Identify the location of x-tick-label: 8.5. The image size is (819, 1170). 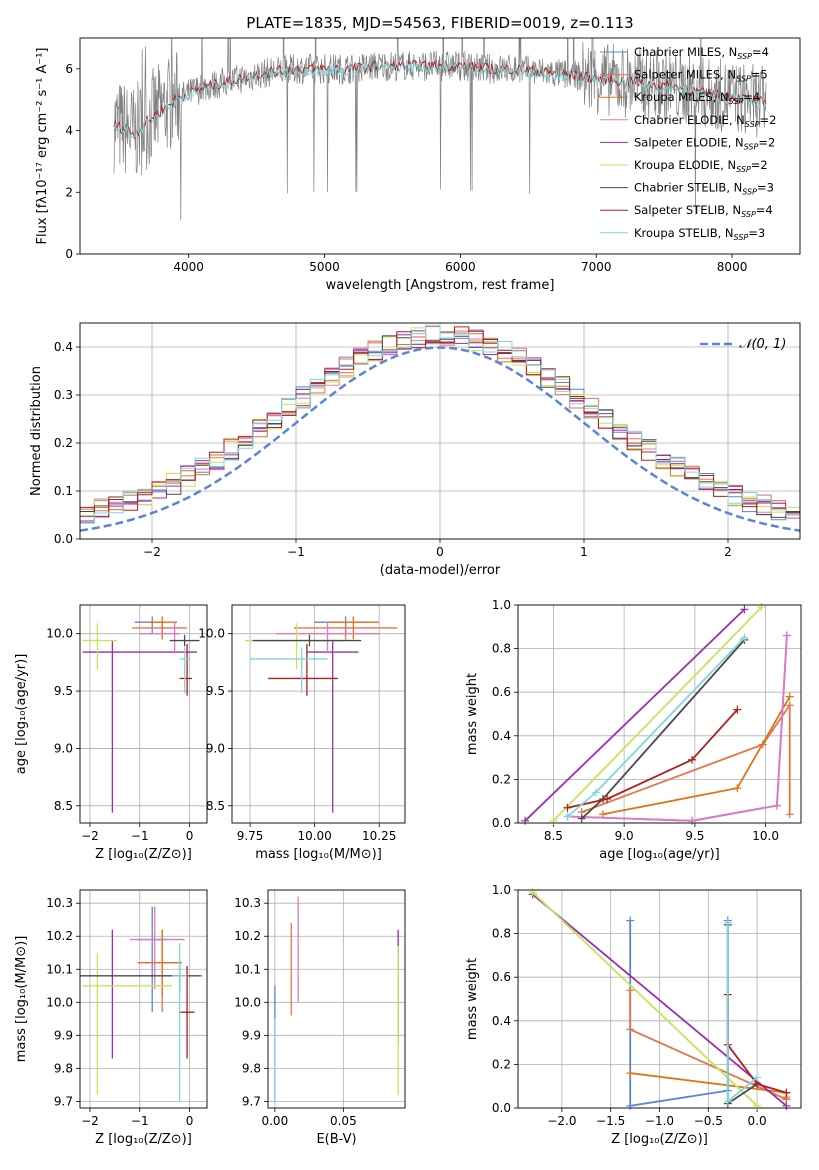
(553, 836).